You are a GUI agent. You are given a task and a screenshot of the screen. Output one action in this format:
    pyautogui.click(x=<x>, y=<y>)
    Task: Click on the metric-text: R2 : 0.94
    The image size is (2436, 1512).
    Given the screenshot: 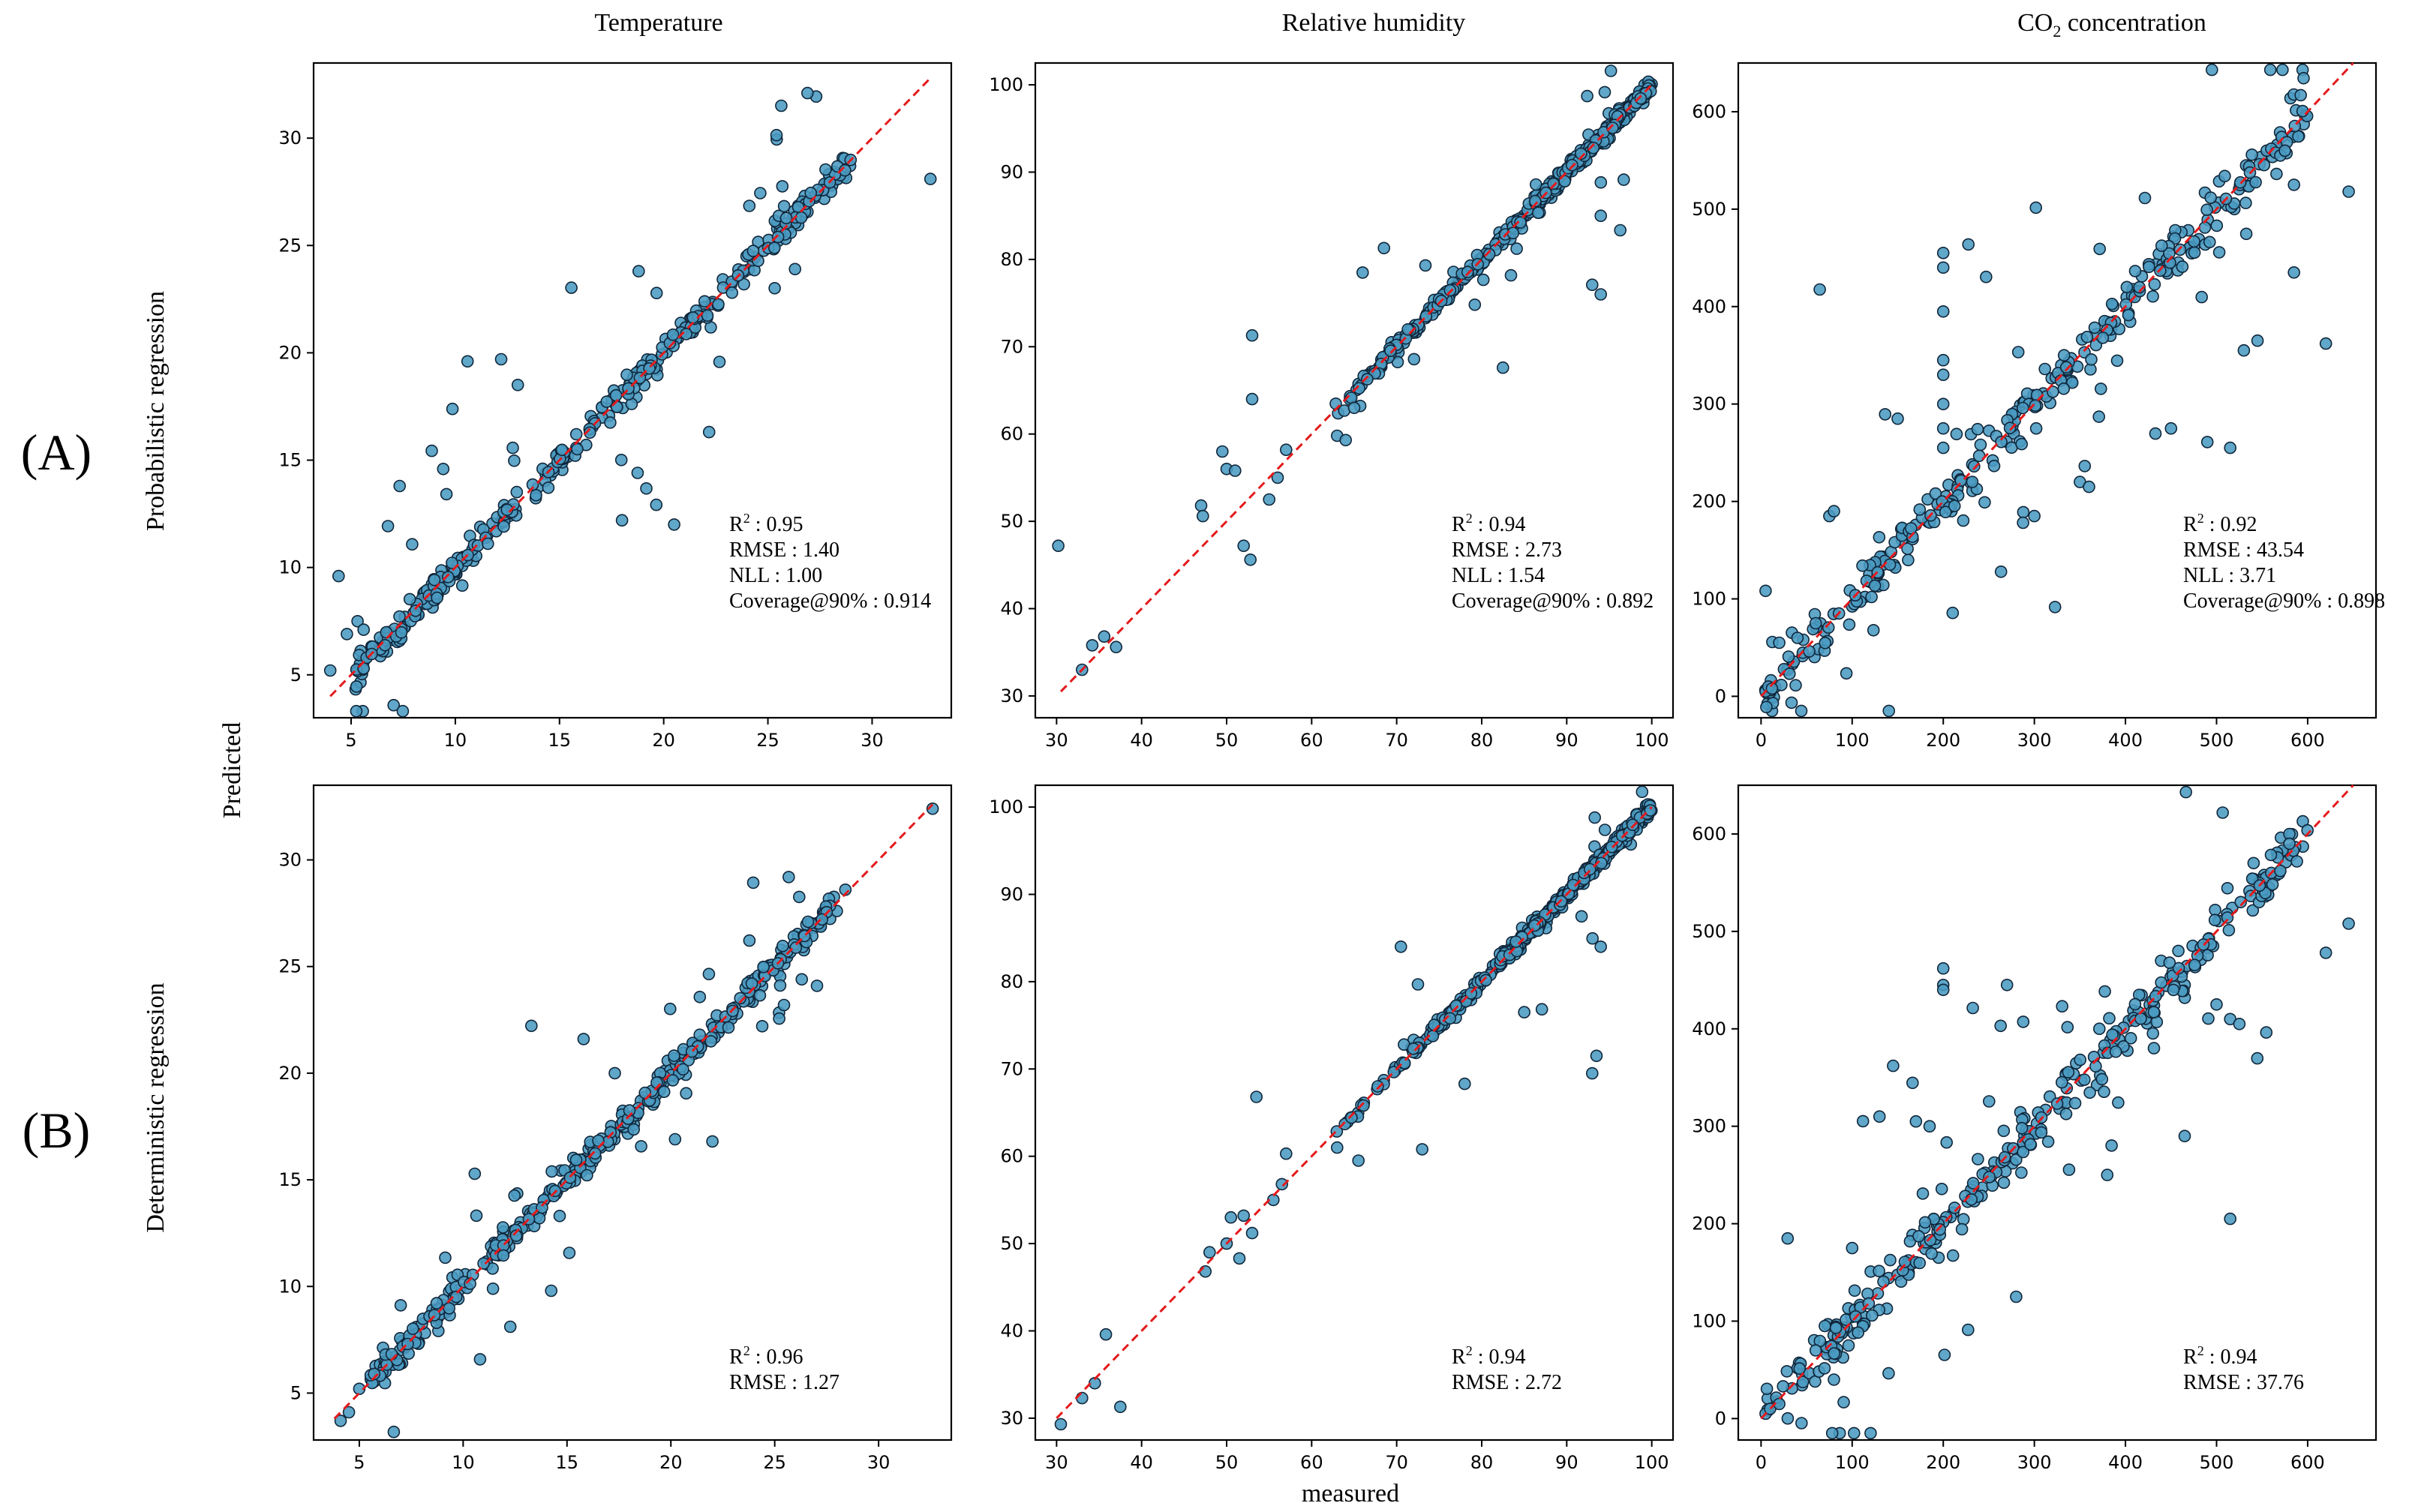 What is the action you would take?
    pyautogui.click(x=2220, y=1356)
    